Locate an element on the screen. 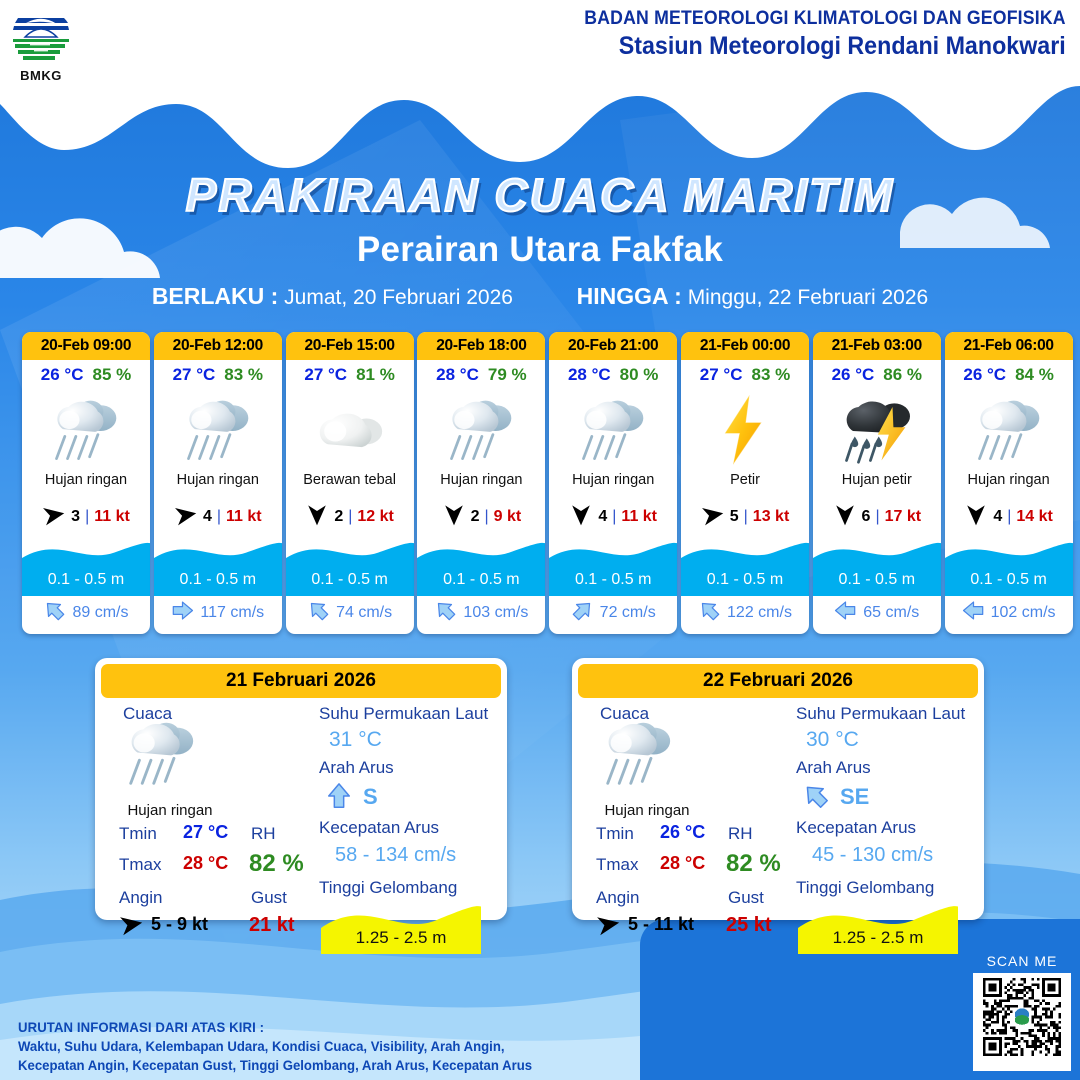  card-visibility: 6 is located at coordinates (866, 516).